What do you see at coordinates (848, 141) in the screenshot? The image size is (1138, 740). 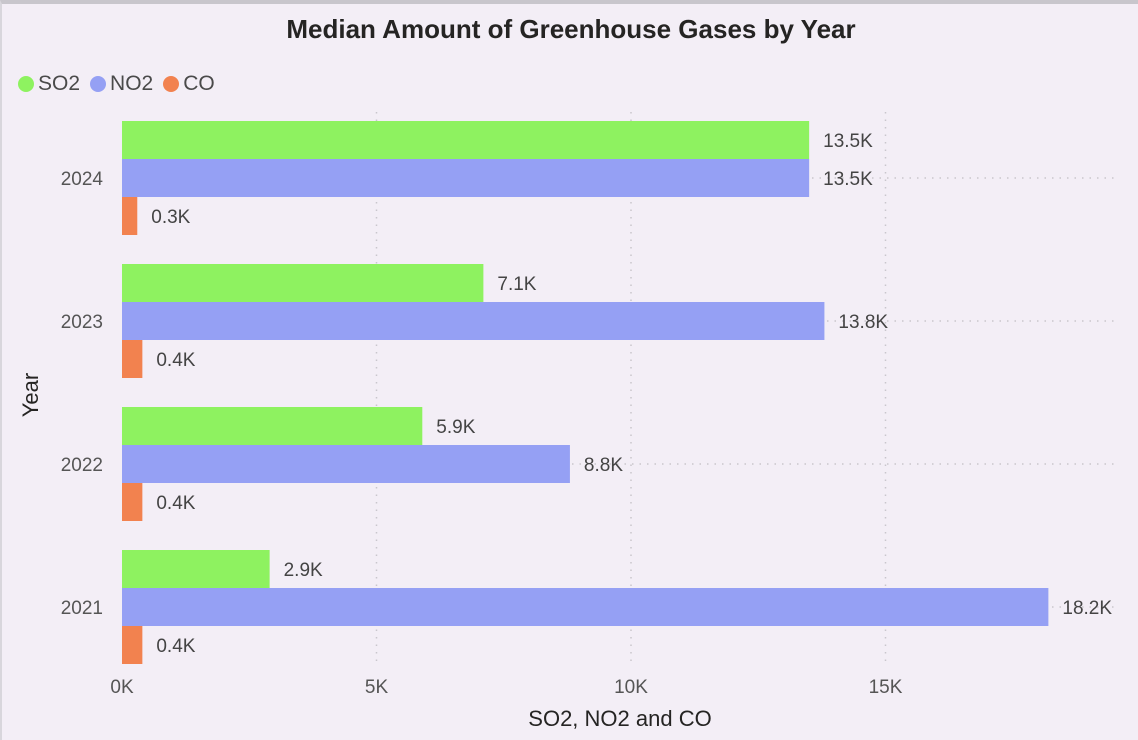 I see `data-label-so2: 13.5K` at bounding box center [848, 141].